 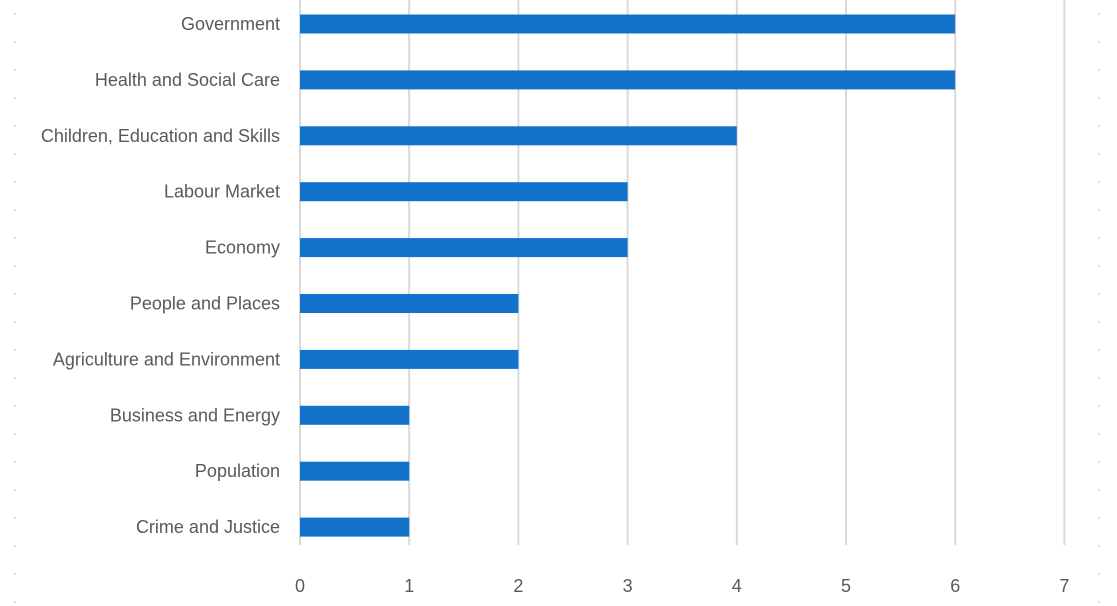 I want to click on category-label: Labour Market, so click(x=222, y=192).